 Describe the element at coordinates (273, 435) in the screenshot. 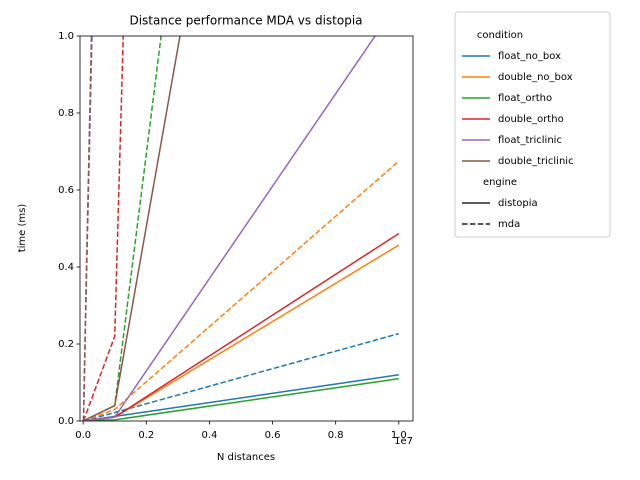

I see `x-tick-label: 0.6` at that location.